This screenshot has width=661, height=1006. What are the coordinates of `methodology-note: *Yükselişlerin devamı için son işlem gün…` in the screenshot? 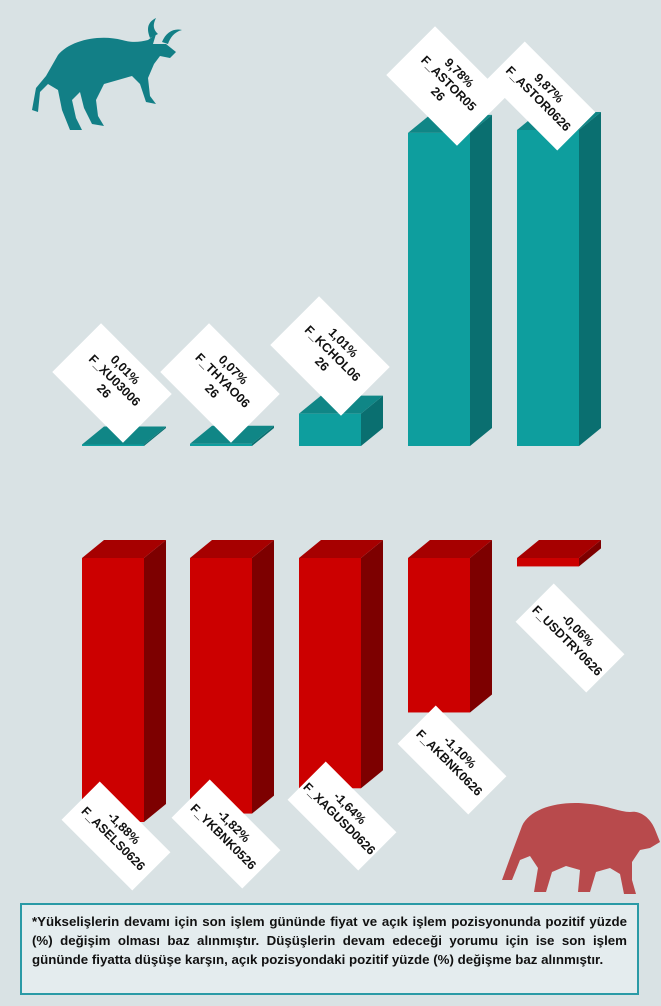 It's located at (329, 949).